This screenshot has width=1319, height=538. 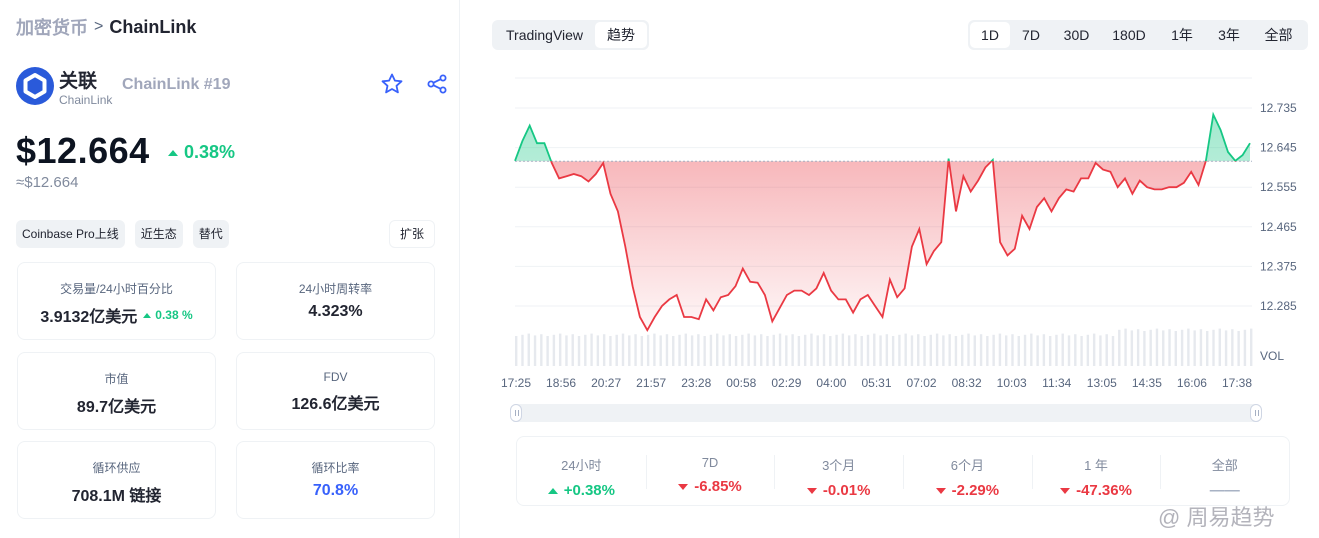 I want to click on stat-market-cap-label: 市值, so click(x=116, y=379).